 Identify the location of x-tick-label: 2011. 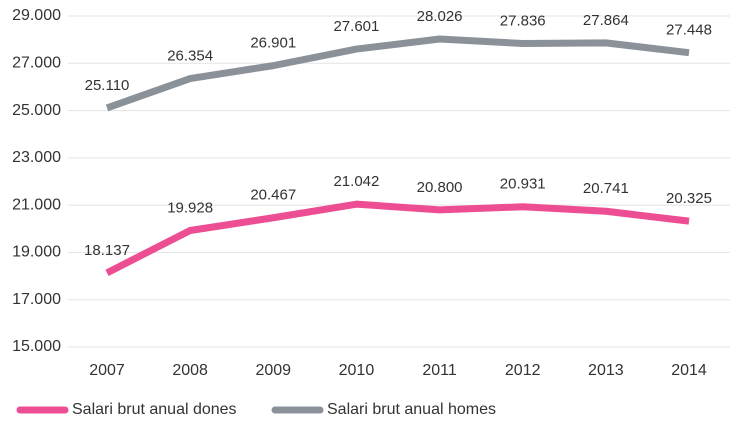
(439, 370).